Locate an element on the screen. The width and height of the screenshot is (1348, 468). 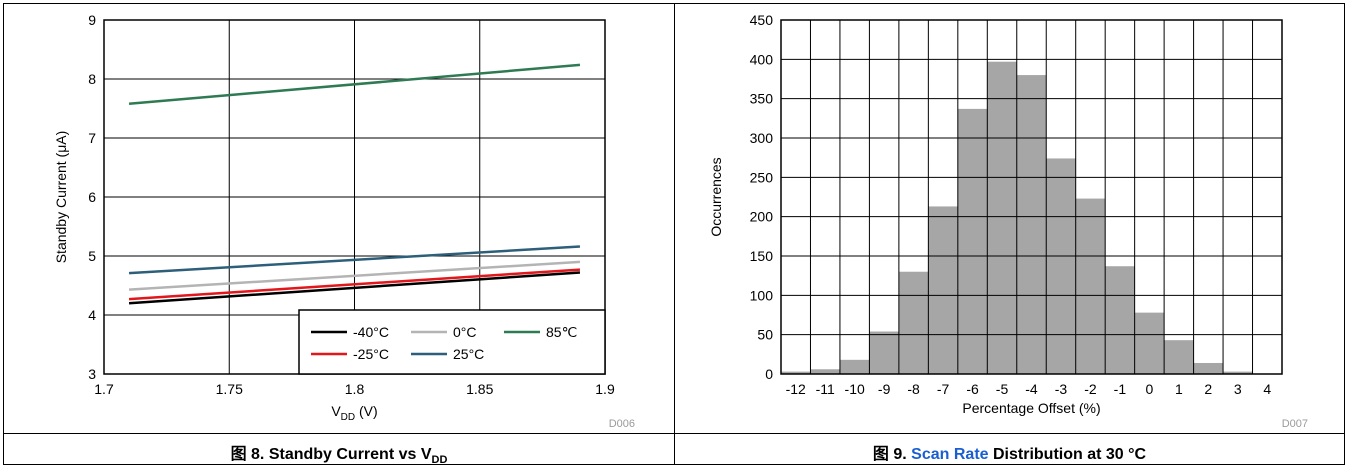
y-tick-label: 350 is located at coordinates (762, 99).